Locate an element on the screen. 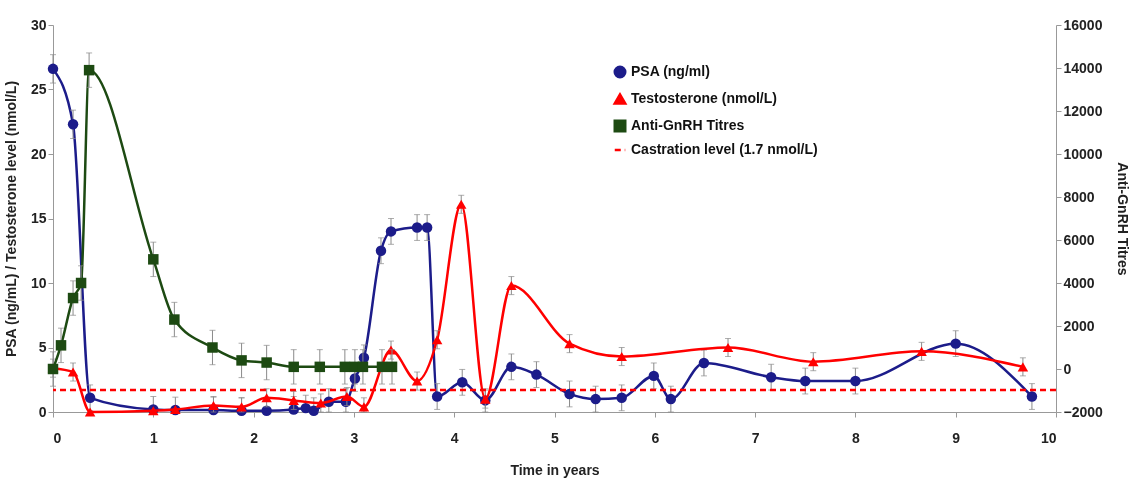 The image size is (1142, 484). y2-tick-label: 4000 is located at coordinates (1079, 282).